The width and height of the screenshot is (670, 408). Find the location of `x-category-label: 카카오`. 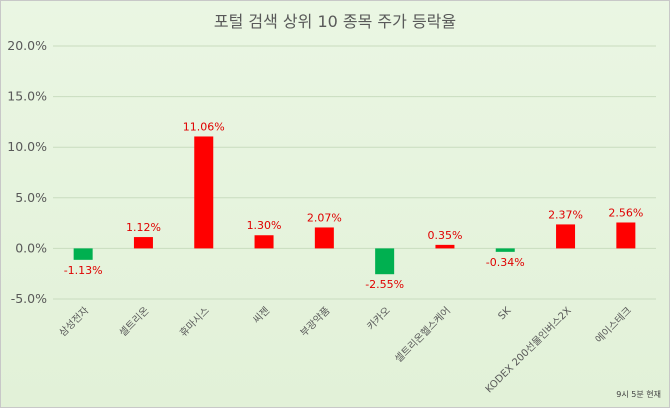

x-category-label: 카카오 is located at coordinates (379, 319).